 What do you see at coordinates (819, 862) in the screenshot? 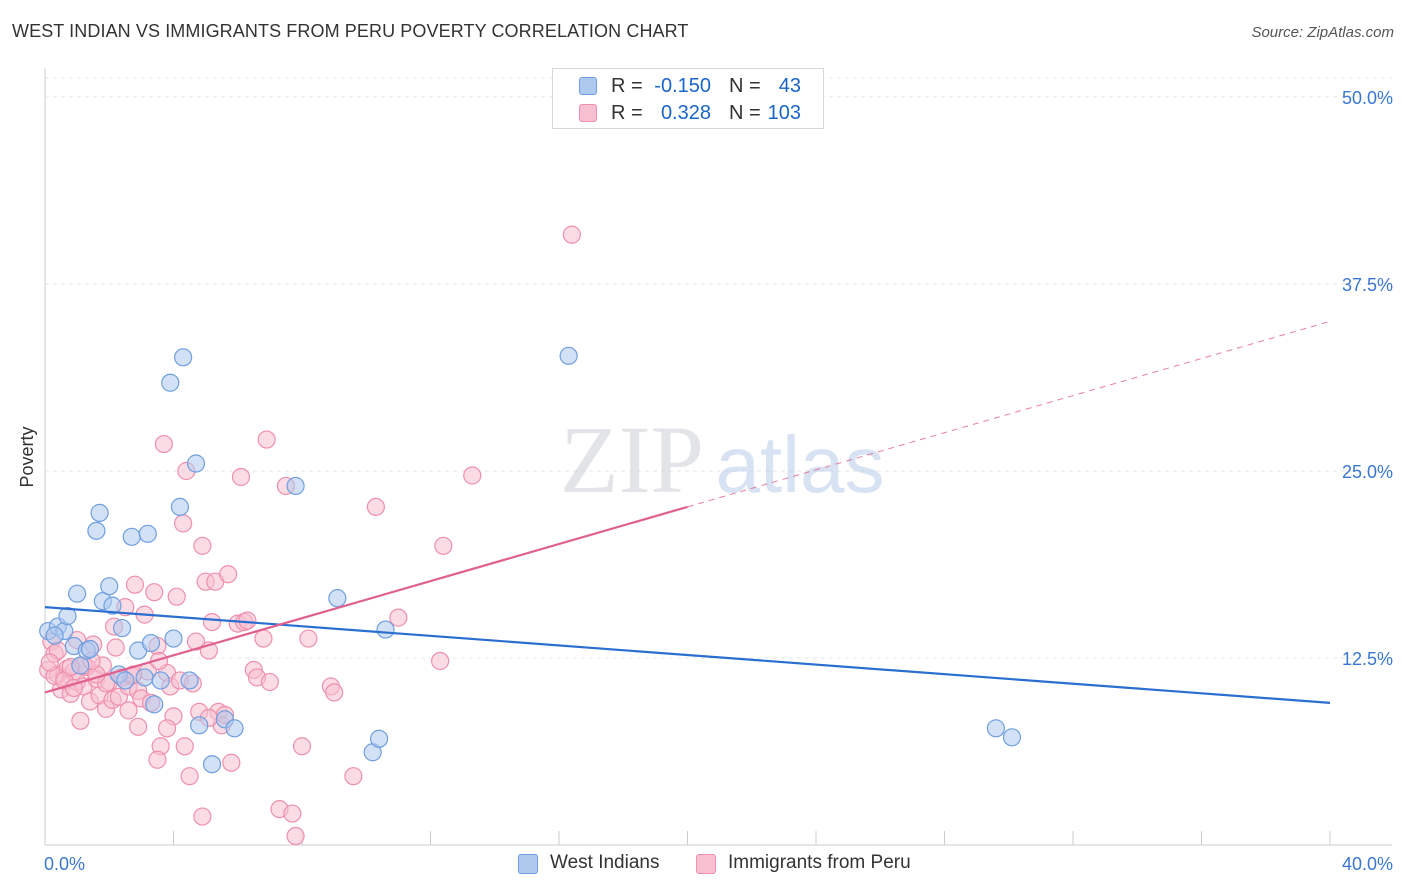
I see `legend-label-immigrants-from-peru: Immigrants from Peru` at bounding box center [819, 862].